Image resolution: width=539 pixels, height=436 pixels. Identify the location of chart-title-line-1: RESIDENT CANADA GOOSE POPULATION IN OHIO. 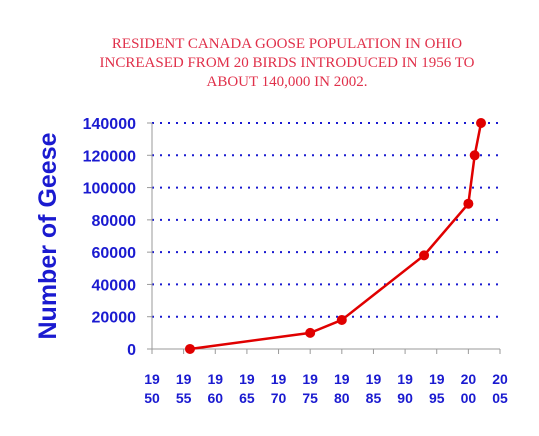
(287, 44).